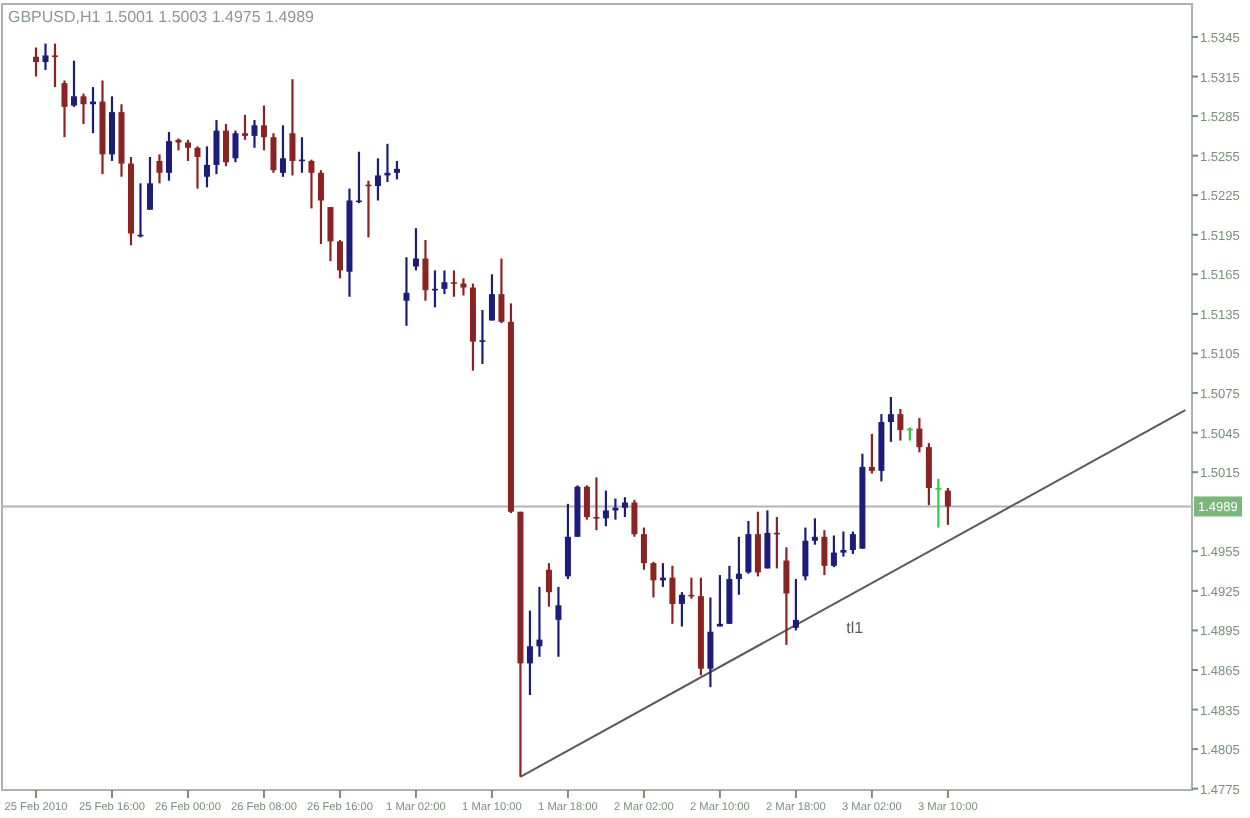  Describe the element at coordinates (855, 628) in the screenshot. I see `series-label: tl1` at that location.